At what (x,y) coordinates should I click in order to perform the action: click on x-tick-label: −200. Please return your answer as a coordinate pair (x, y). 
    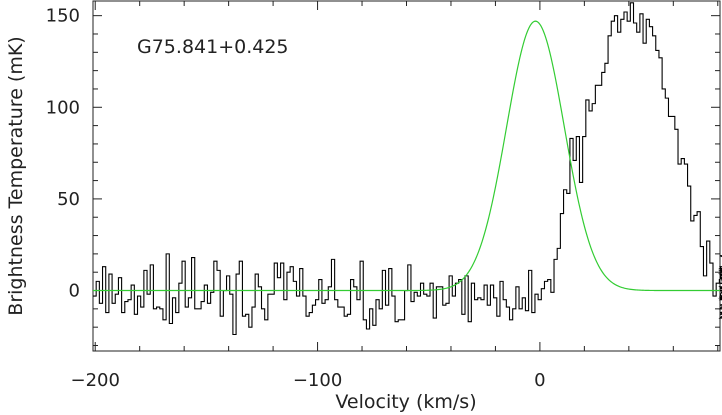
    Looking at the image, I should click on (94, 380).